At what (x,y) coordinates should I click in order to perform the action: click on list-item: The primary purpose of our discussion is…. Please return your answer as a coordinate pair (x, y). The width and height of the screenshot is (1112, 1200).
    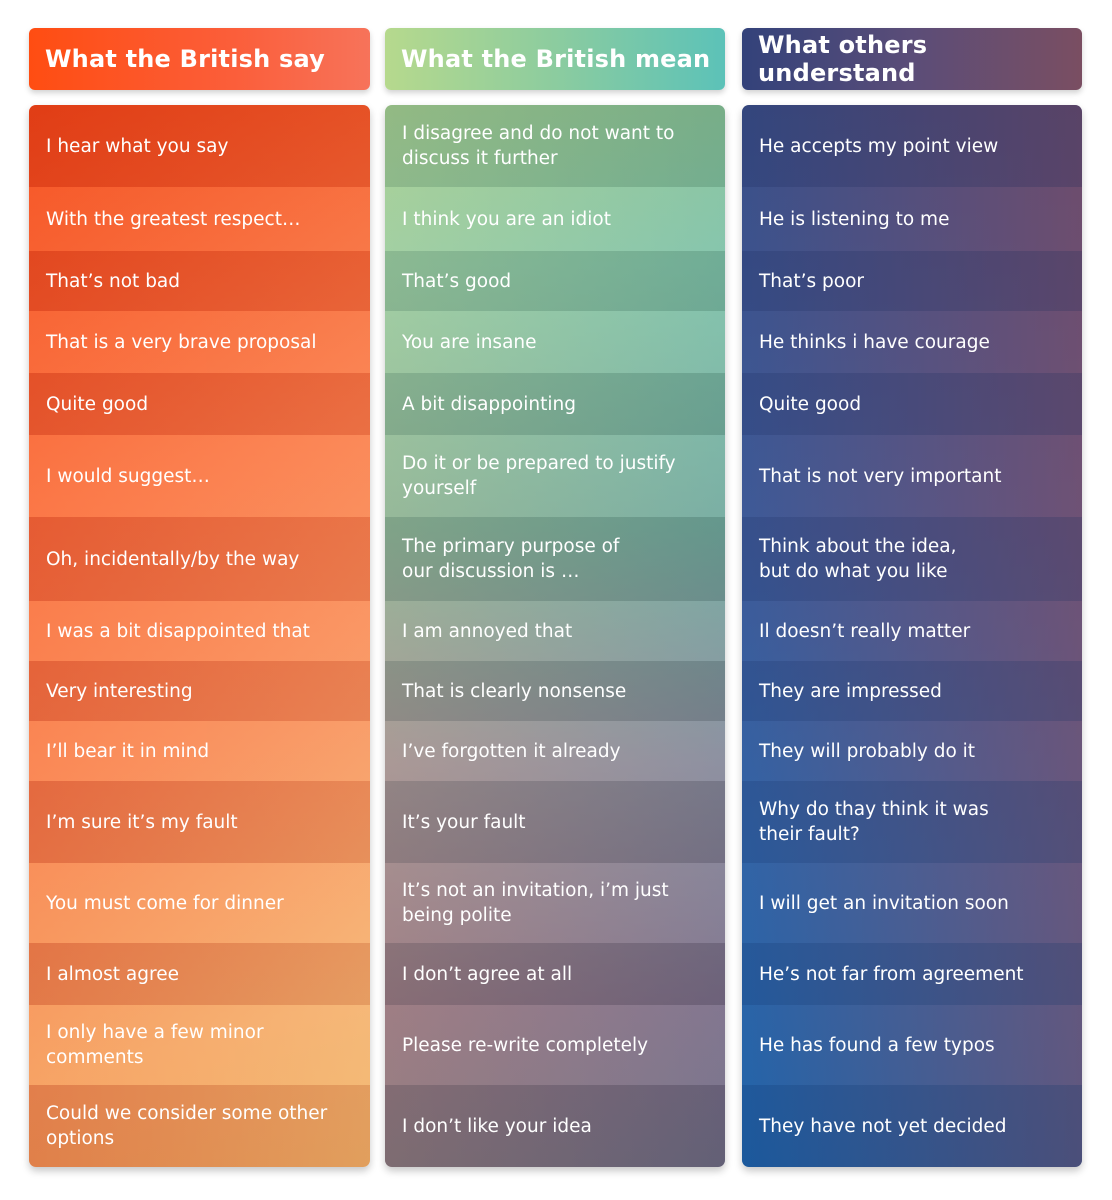
    Looking at the image, I should click on (555, 559).